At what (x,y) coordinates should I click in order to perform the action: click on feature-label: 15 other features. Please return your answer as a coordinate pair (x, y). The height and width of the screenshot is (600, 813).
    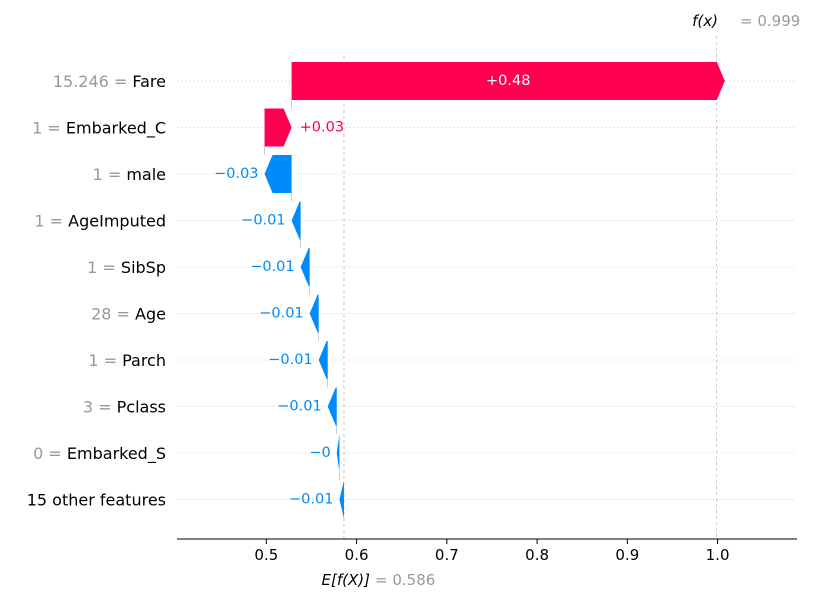
    Looking at the image, I should click on (96, 499).